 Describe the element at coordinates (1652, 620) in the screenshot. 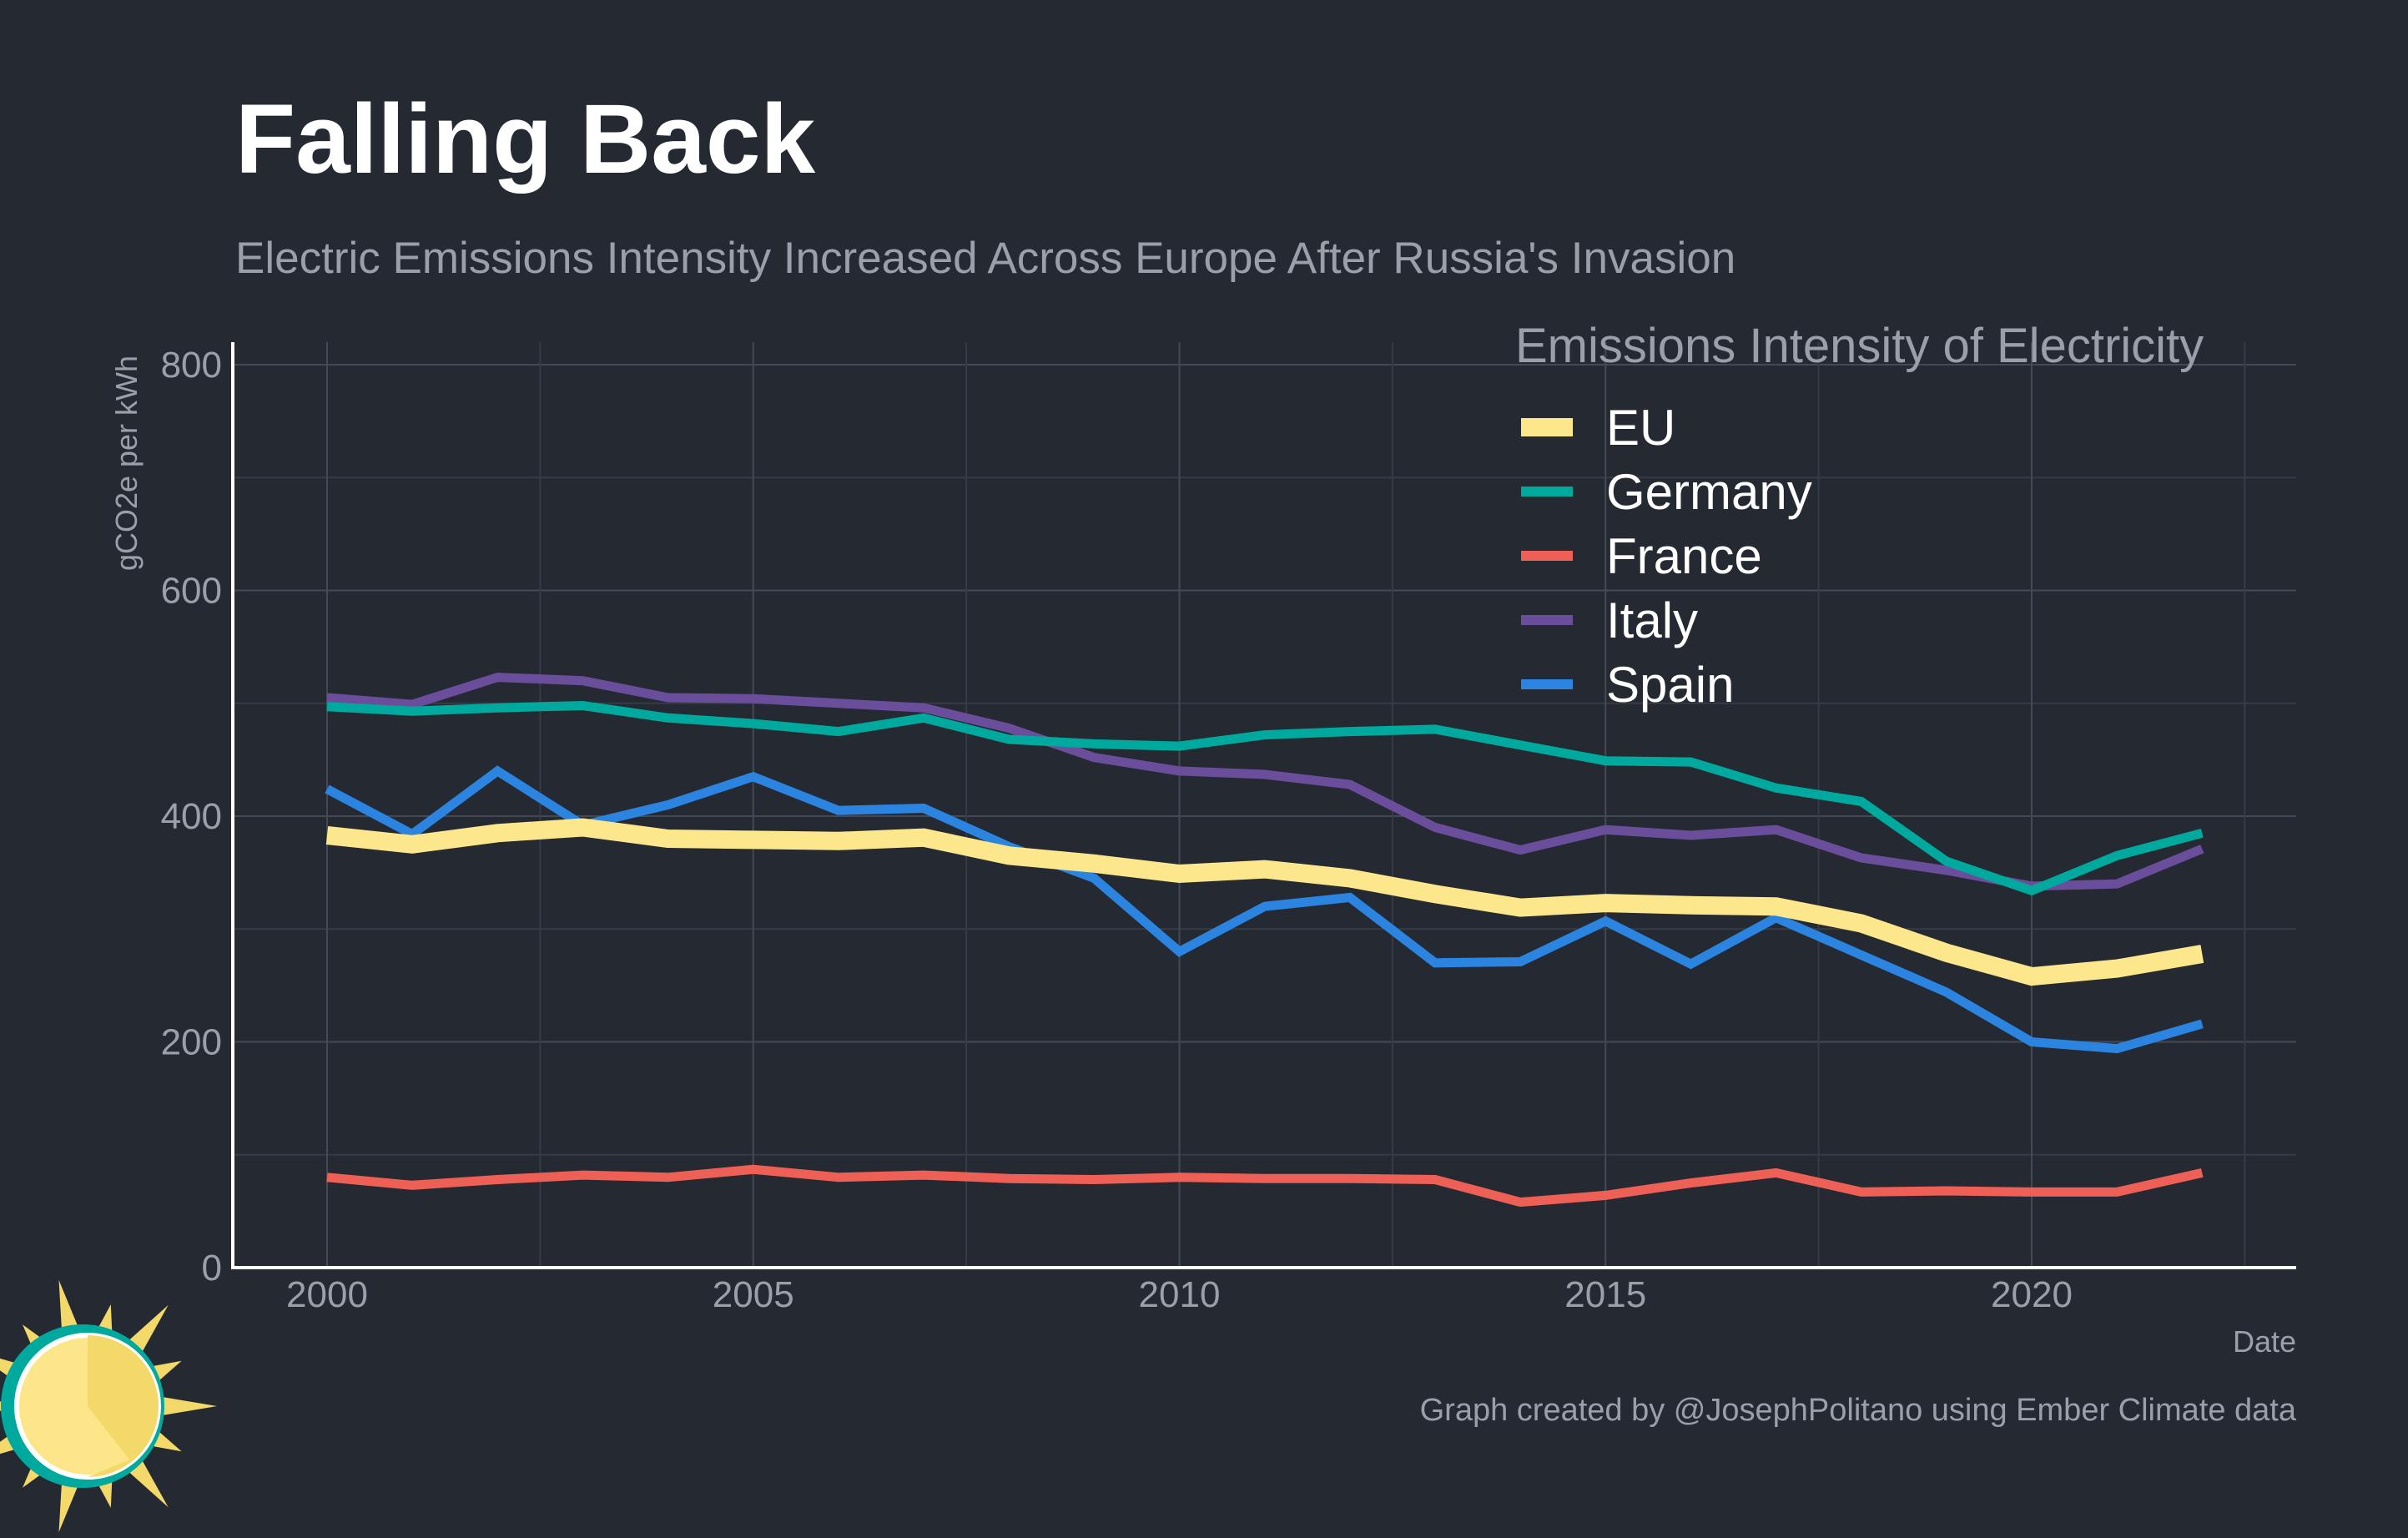

I see `legend-label-italy: Italy` at that location.